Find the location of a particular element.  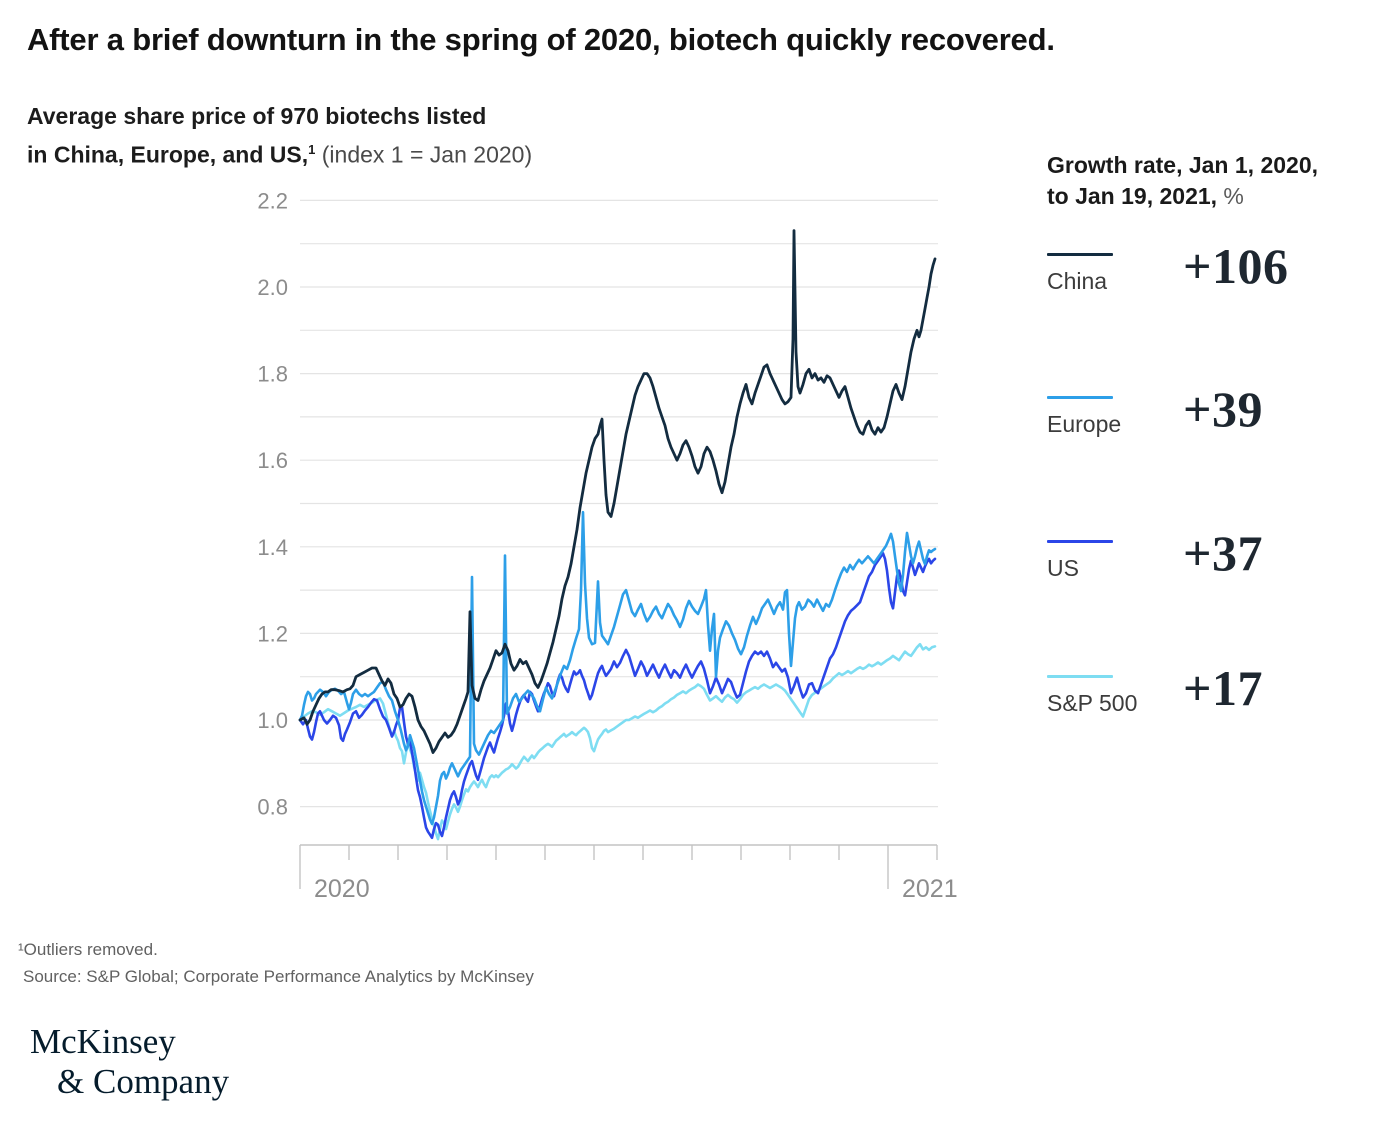

legend-label-china: China is located at coordinates (1077, 281).